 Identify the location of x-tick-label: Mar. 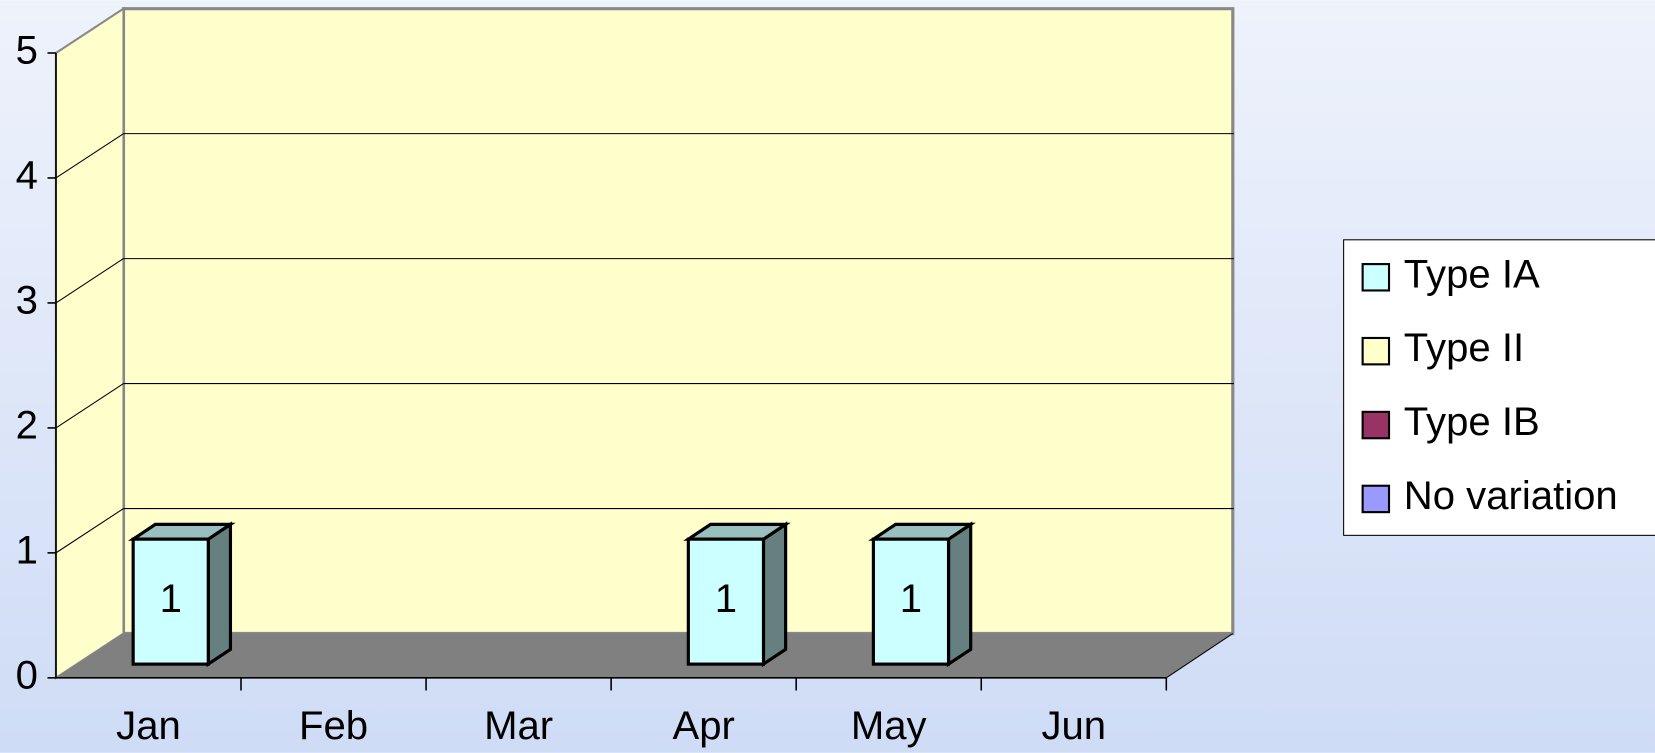
(518, 726).